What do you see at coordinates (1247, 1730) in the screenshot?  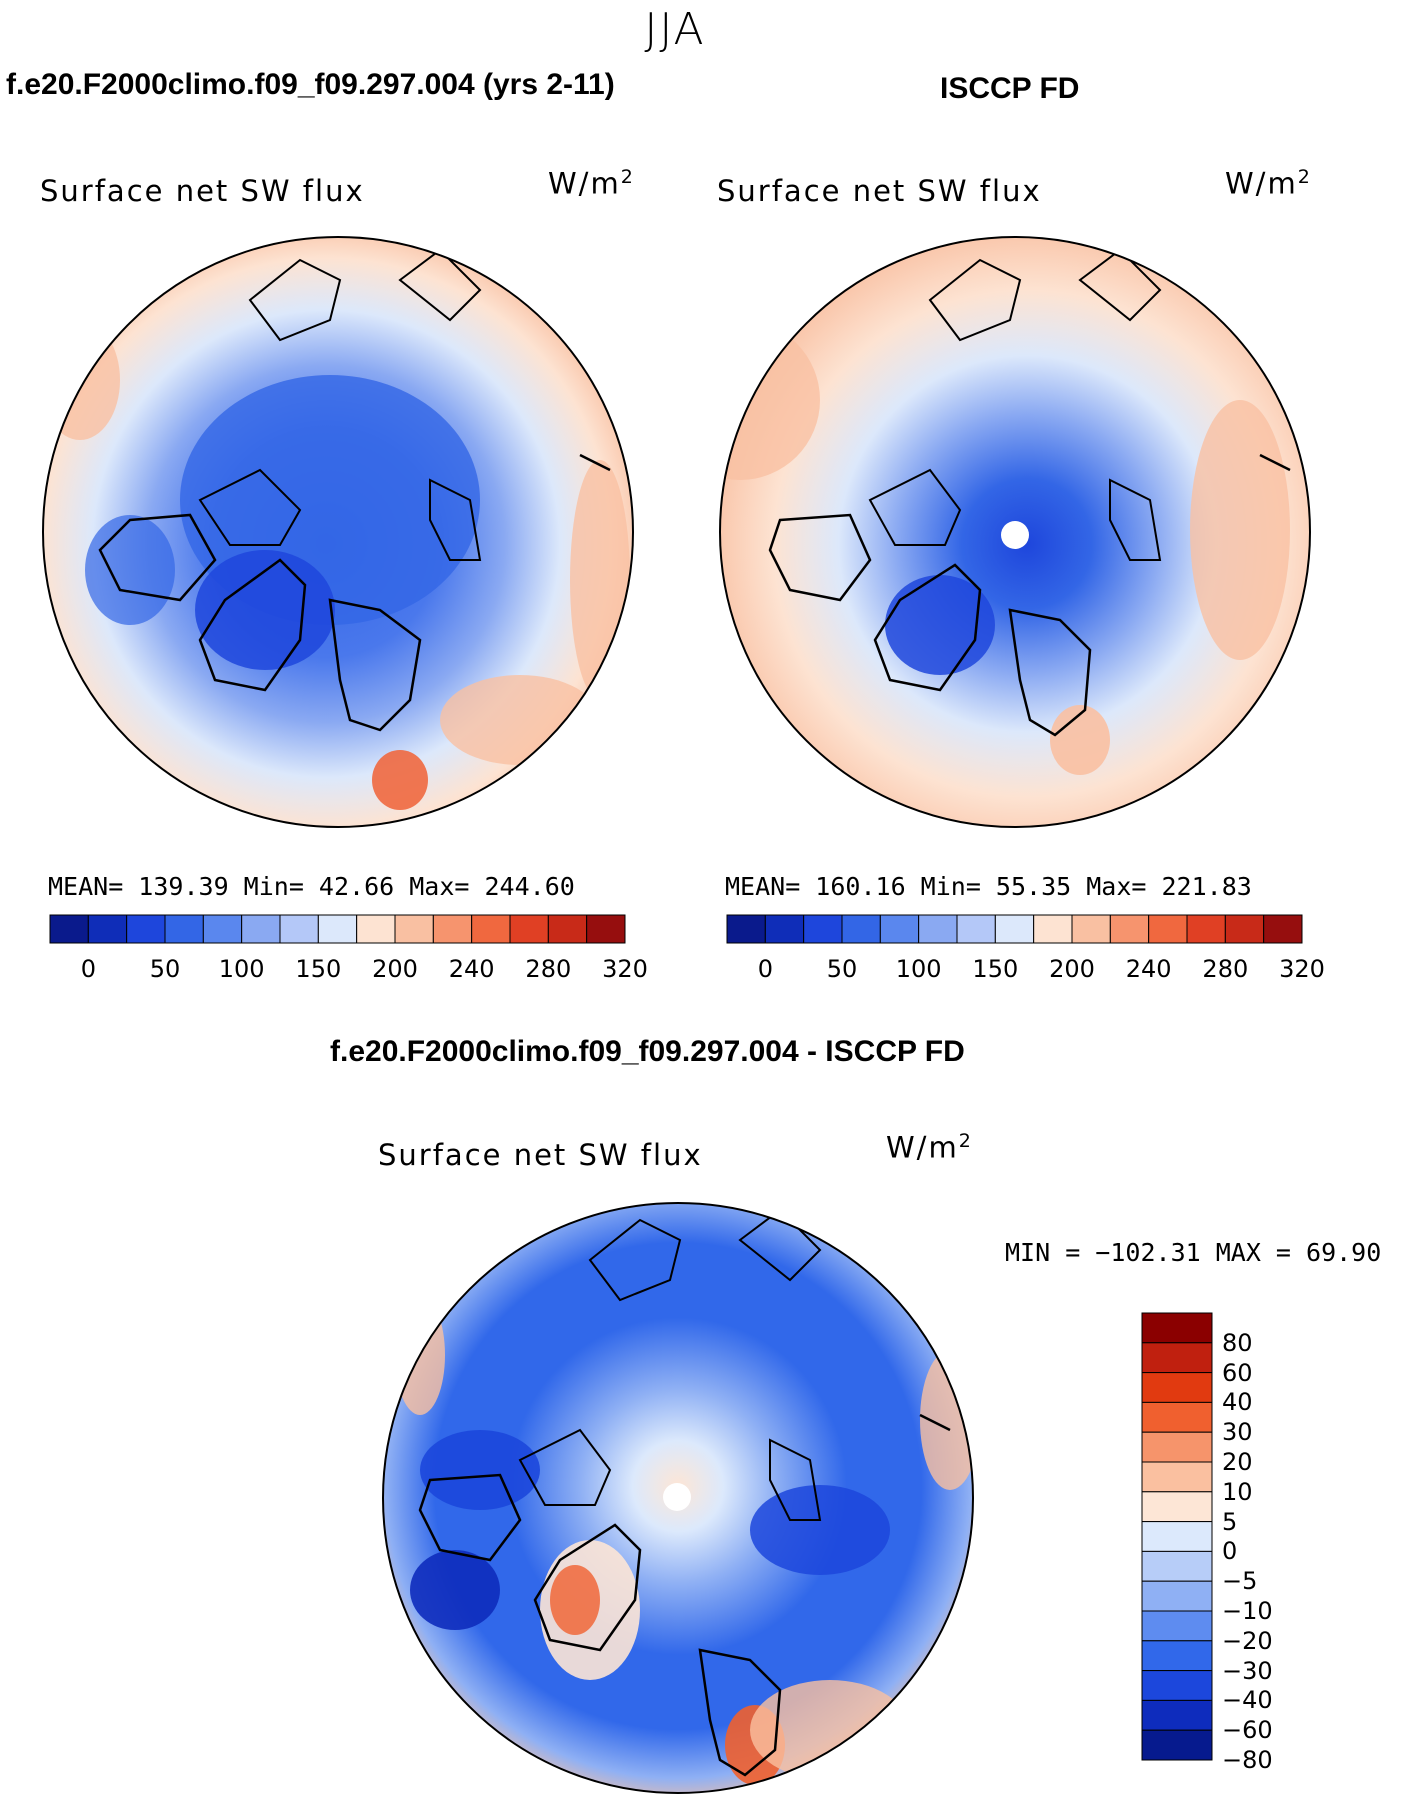 I see `diff-colorbar-tick: −60` at bounding box center [1247, 1730].